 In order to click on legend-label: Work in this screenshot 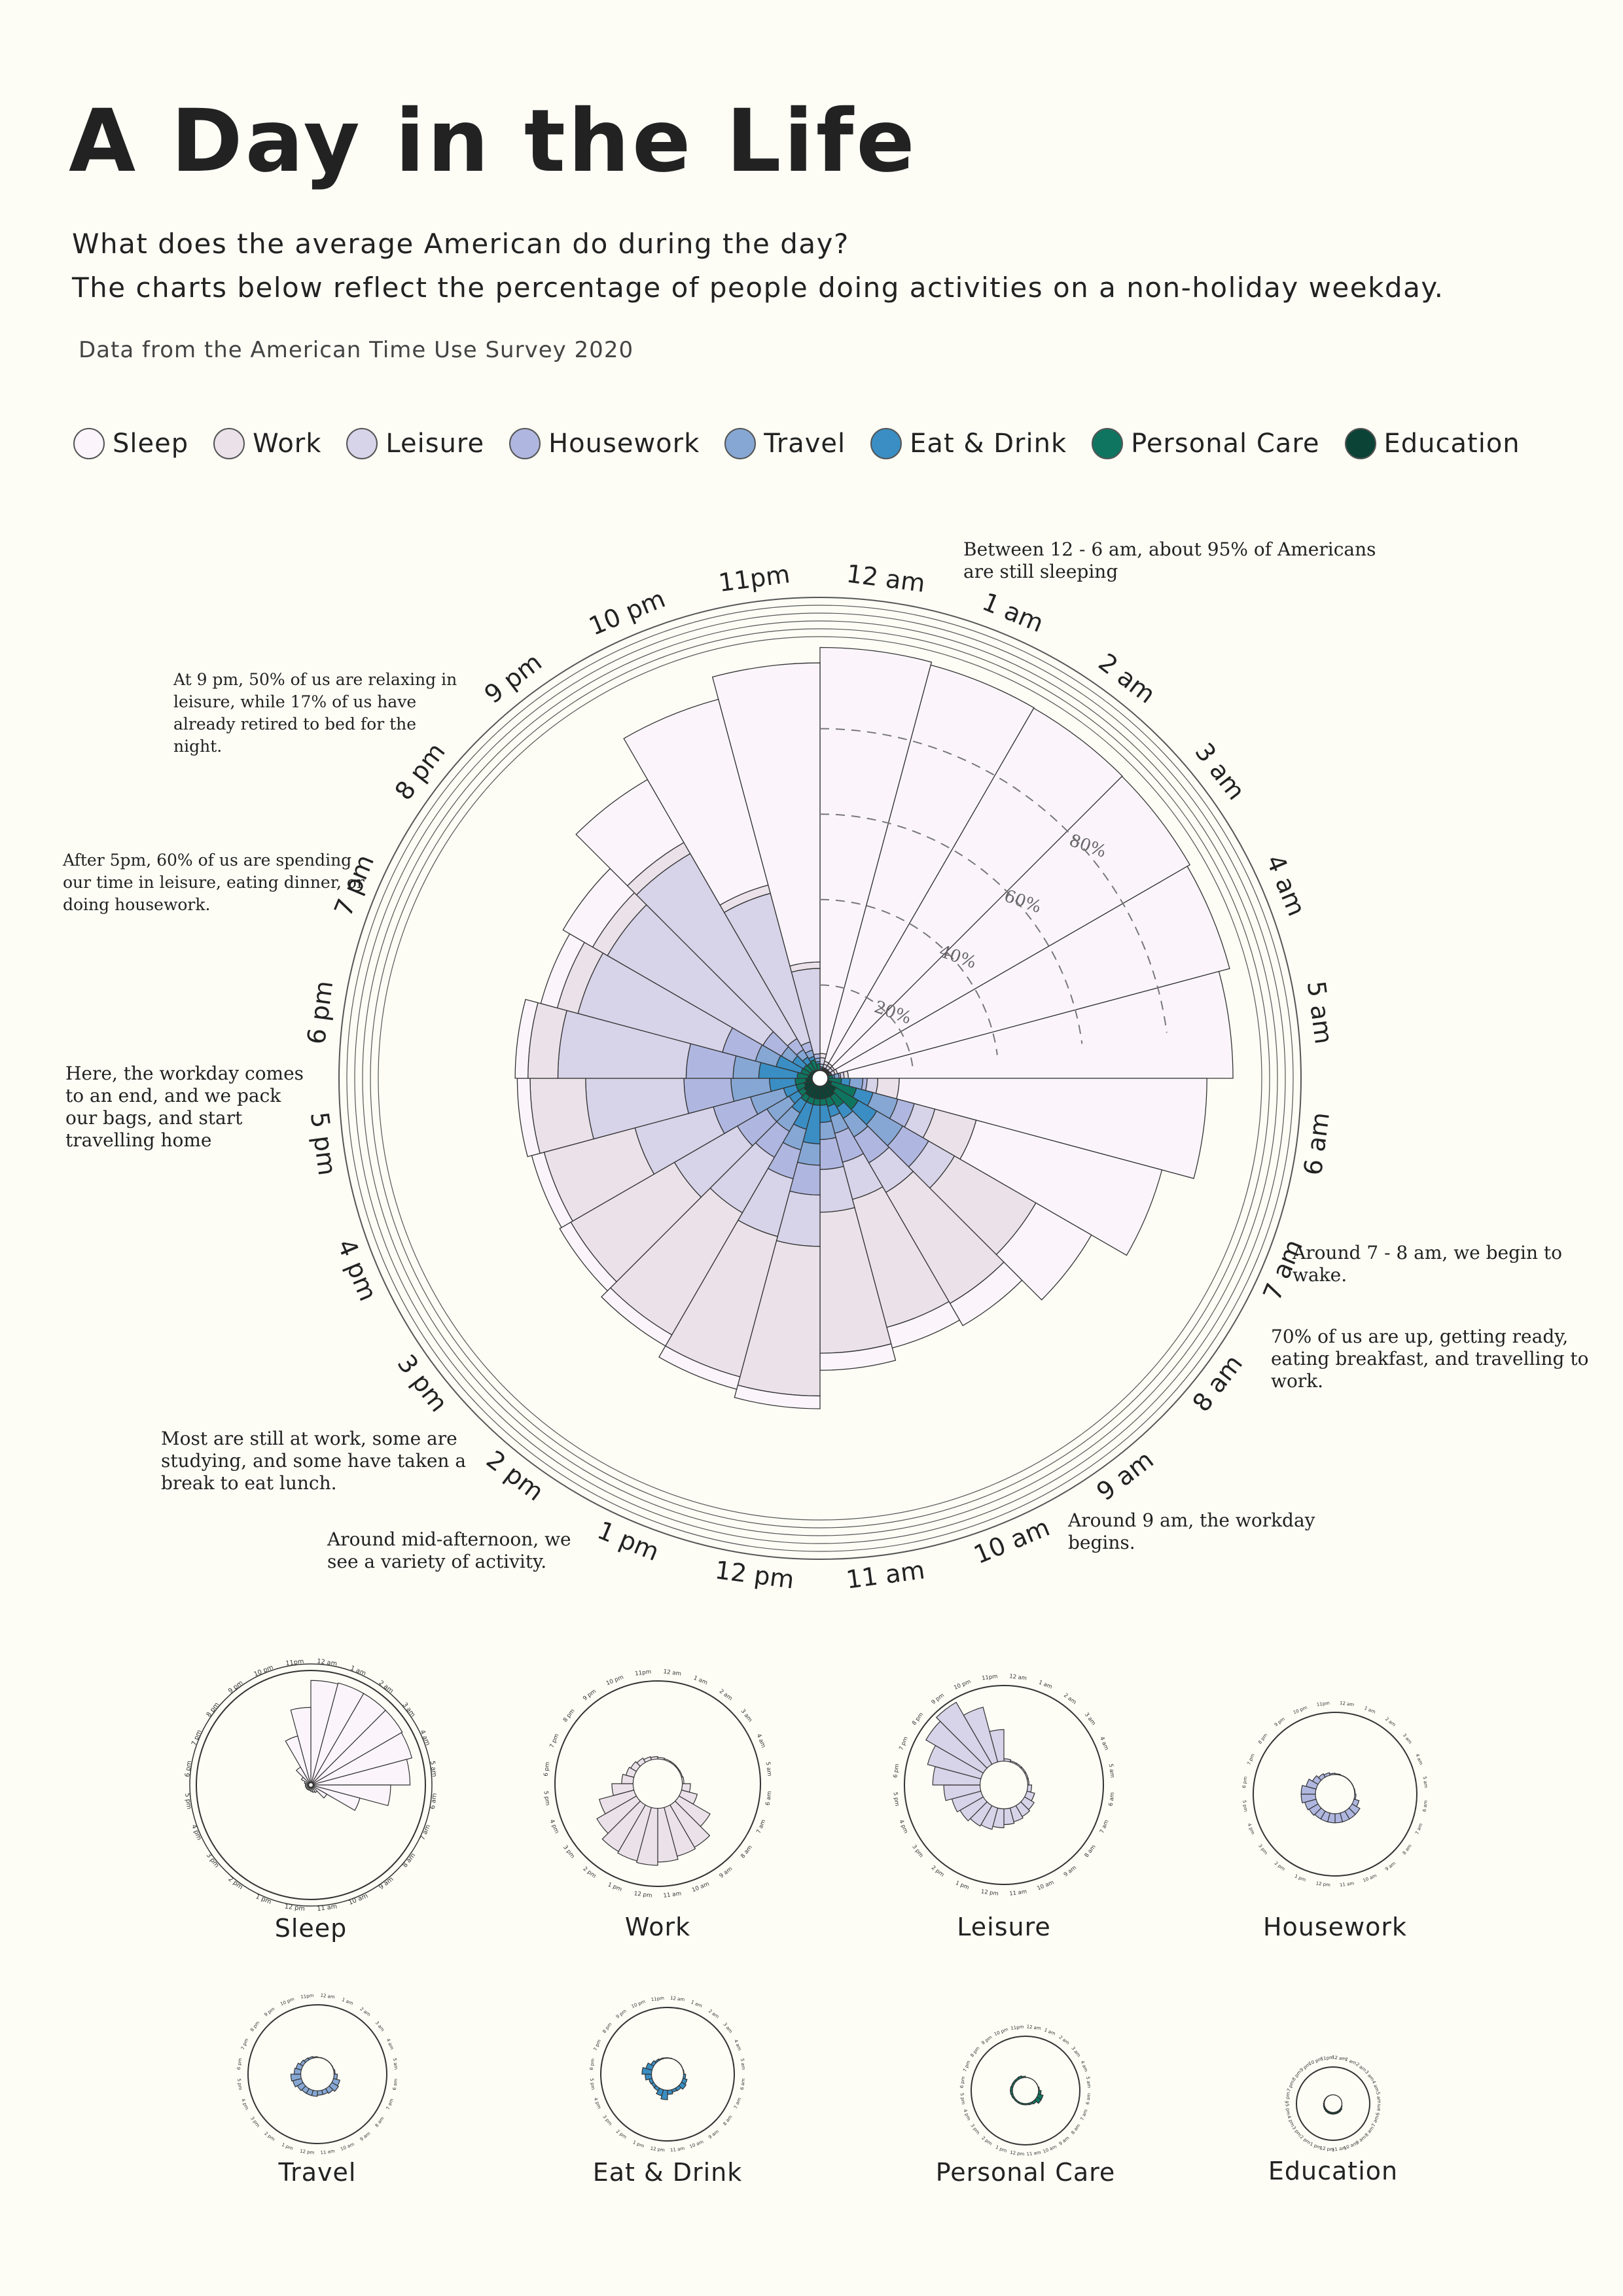, I will do `click(287, 444)`.